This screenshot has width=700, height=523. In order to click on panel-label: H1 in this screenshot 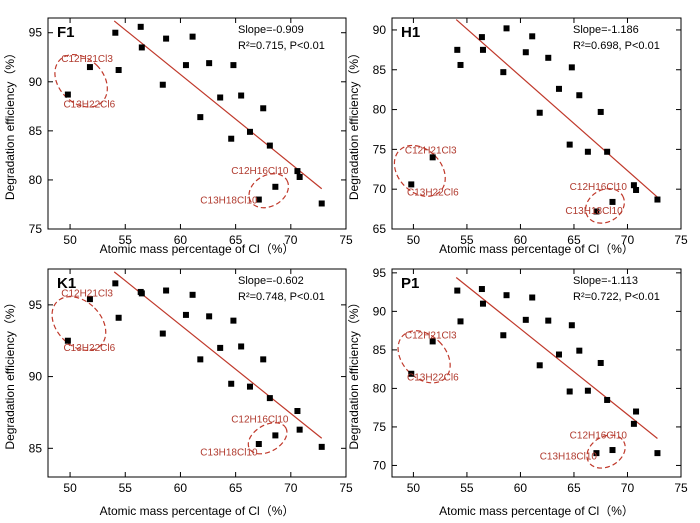, I will do `click(410, 32)`.